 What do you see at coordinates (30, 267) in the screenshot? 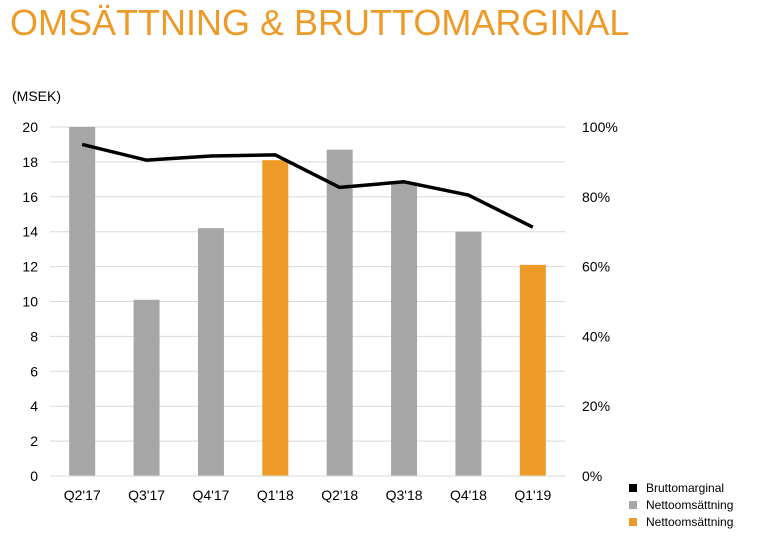
I see `y-left-tick-label: 12` at bounding box center [30, 267].